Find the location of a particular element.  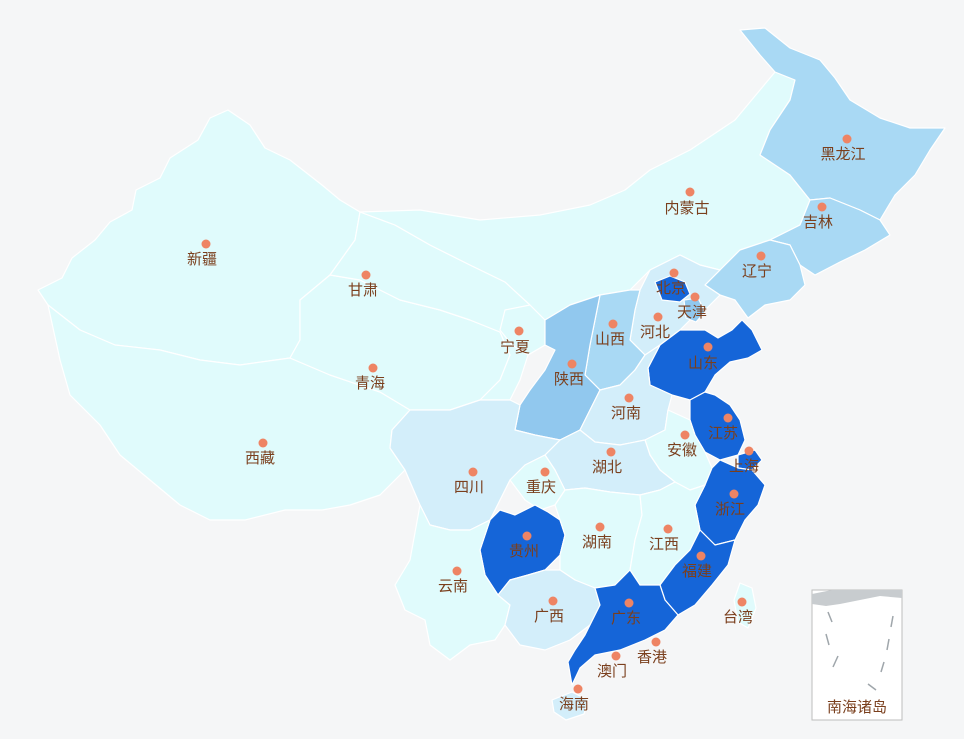

label-jiangxi: 江西 is located at coordinates (664, 544).